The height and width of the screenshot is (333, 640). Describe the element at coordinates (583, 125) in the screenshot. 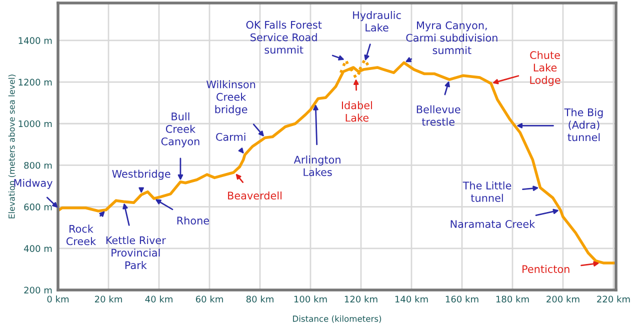

I see `annotation: The Big (Adra) tunnel` at that location.